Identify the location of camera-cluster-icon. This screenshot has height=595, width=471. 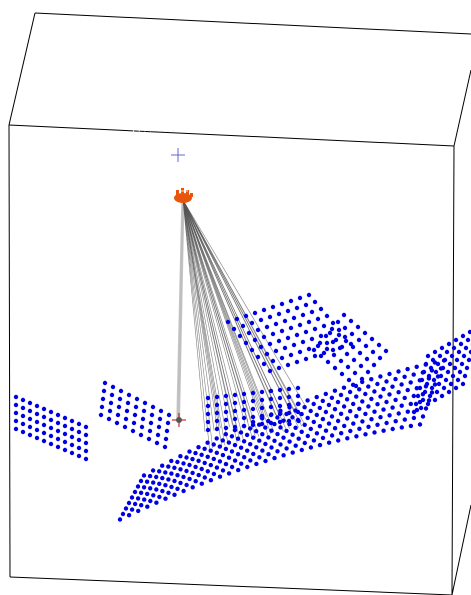
(183, 195).